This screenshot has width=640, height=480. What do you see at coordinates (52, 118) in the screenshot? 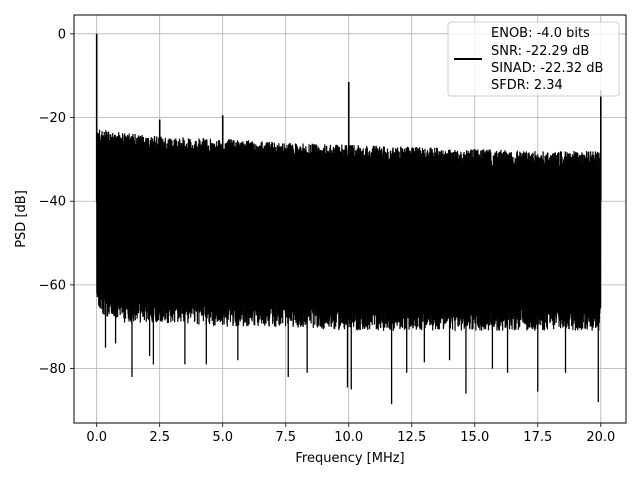
I see `y-tick-label: −20` at bounding box center [52, 118].